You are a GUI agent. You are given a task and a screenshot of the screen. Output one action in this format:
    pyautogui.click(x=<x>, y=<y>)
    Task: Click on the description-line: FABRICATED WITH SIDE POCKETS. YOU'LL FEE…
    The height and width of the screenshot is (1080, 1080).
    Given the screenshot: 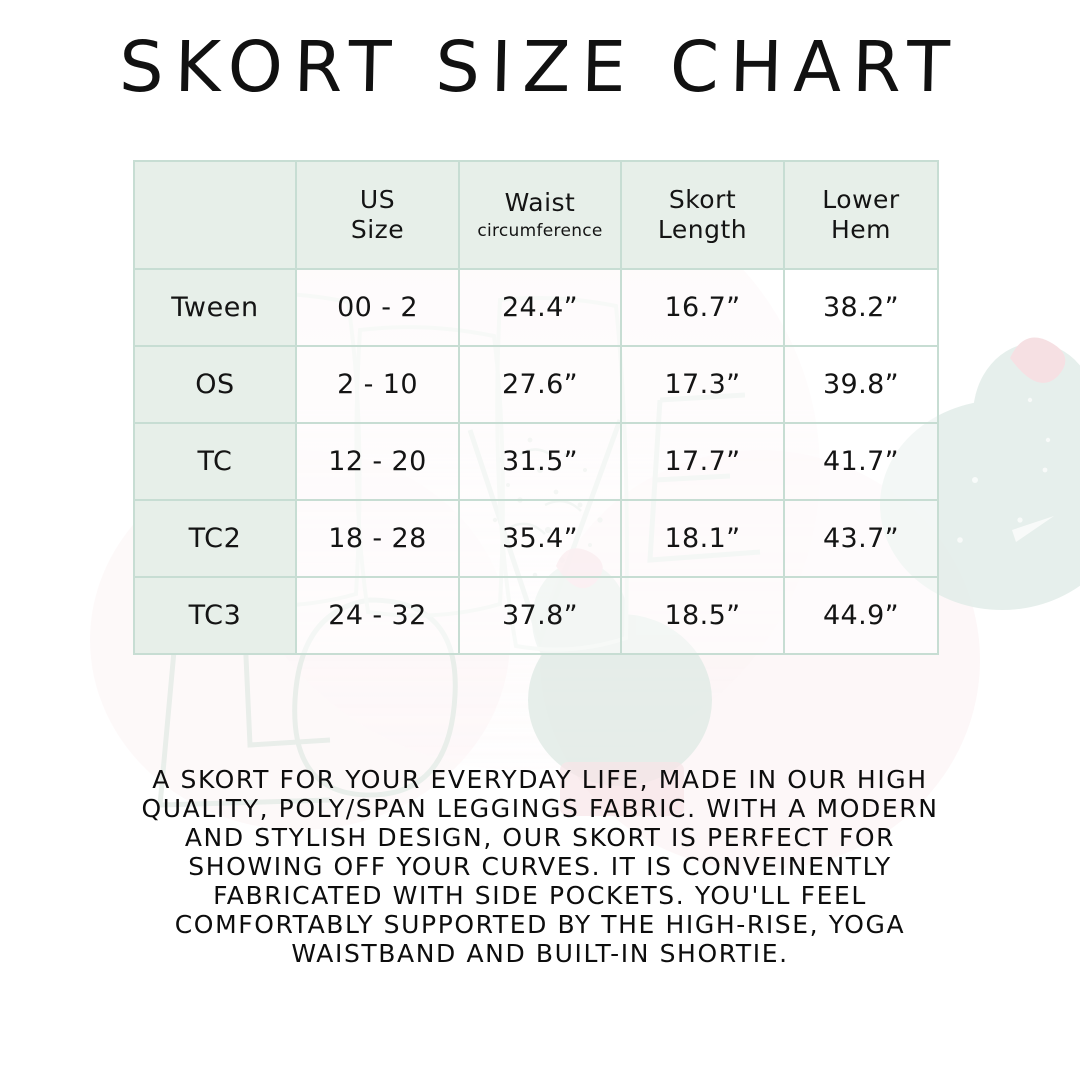 What is the action you would take?
    pyautogui.click(x=540, y=895)
    